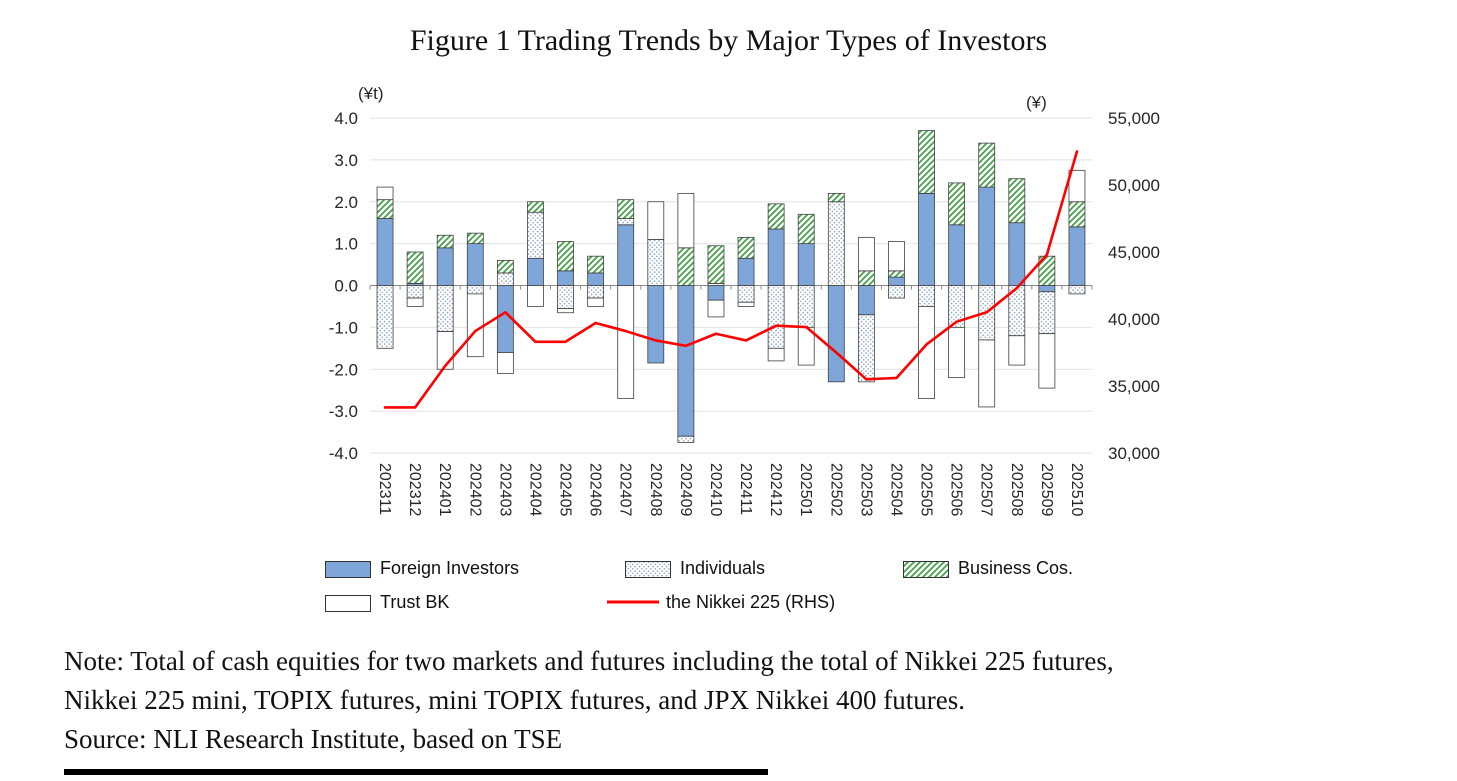  What do you see at coordinates (346, 244) in the screenshot?
I see `svg-text: 1.0` at bounding box center [346, 244].